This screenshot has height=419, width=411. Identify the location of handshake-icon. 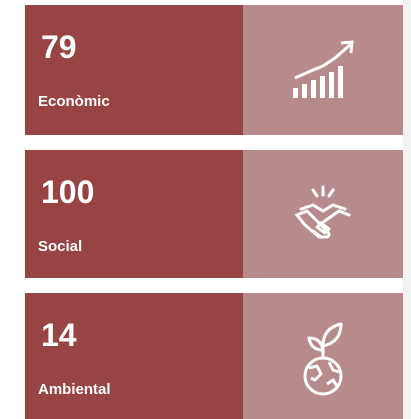
(322, 212).